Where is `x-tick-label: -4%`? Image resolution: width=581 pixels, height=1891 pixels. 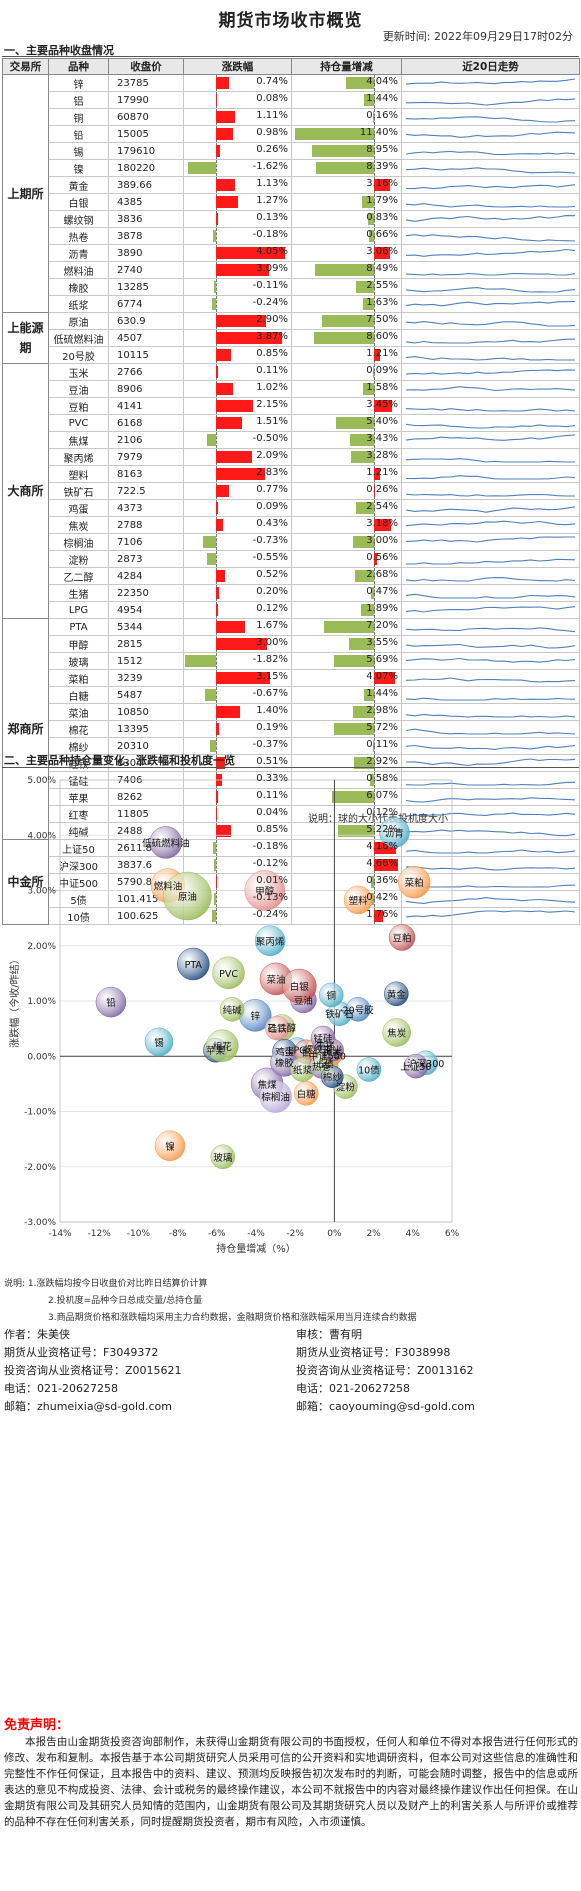
x-tick-label: -4% is located at coordinates (256, 1234).